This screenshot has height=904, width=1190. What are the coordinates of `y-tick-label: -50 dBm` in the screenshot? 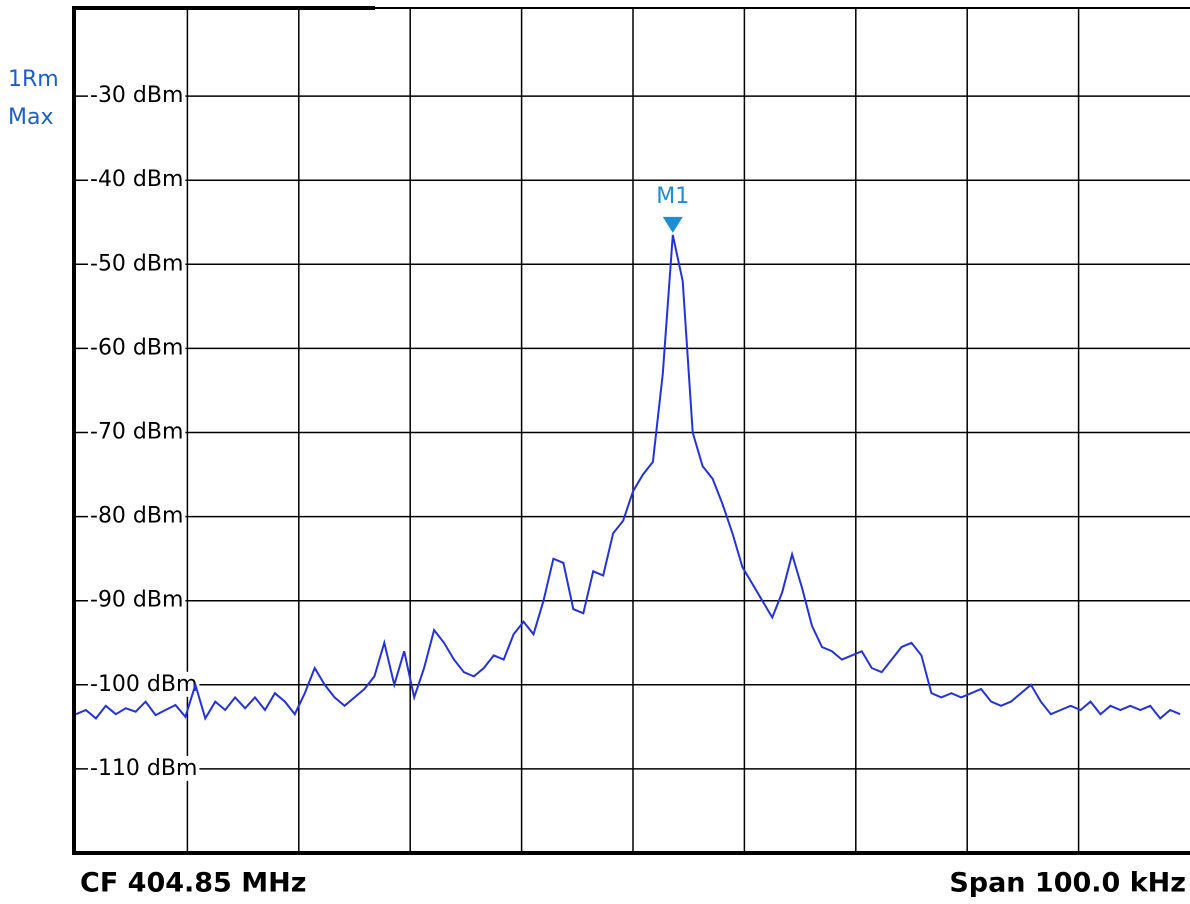 It's located at (136, 263).